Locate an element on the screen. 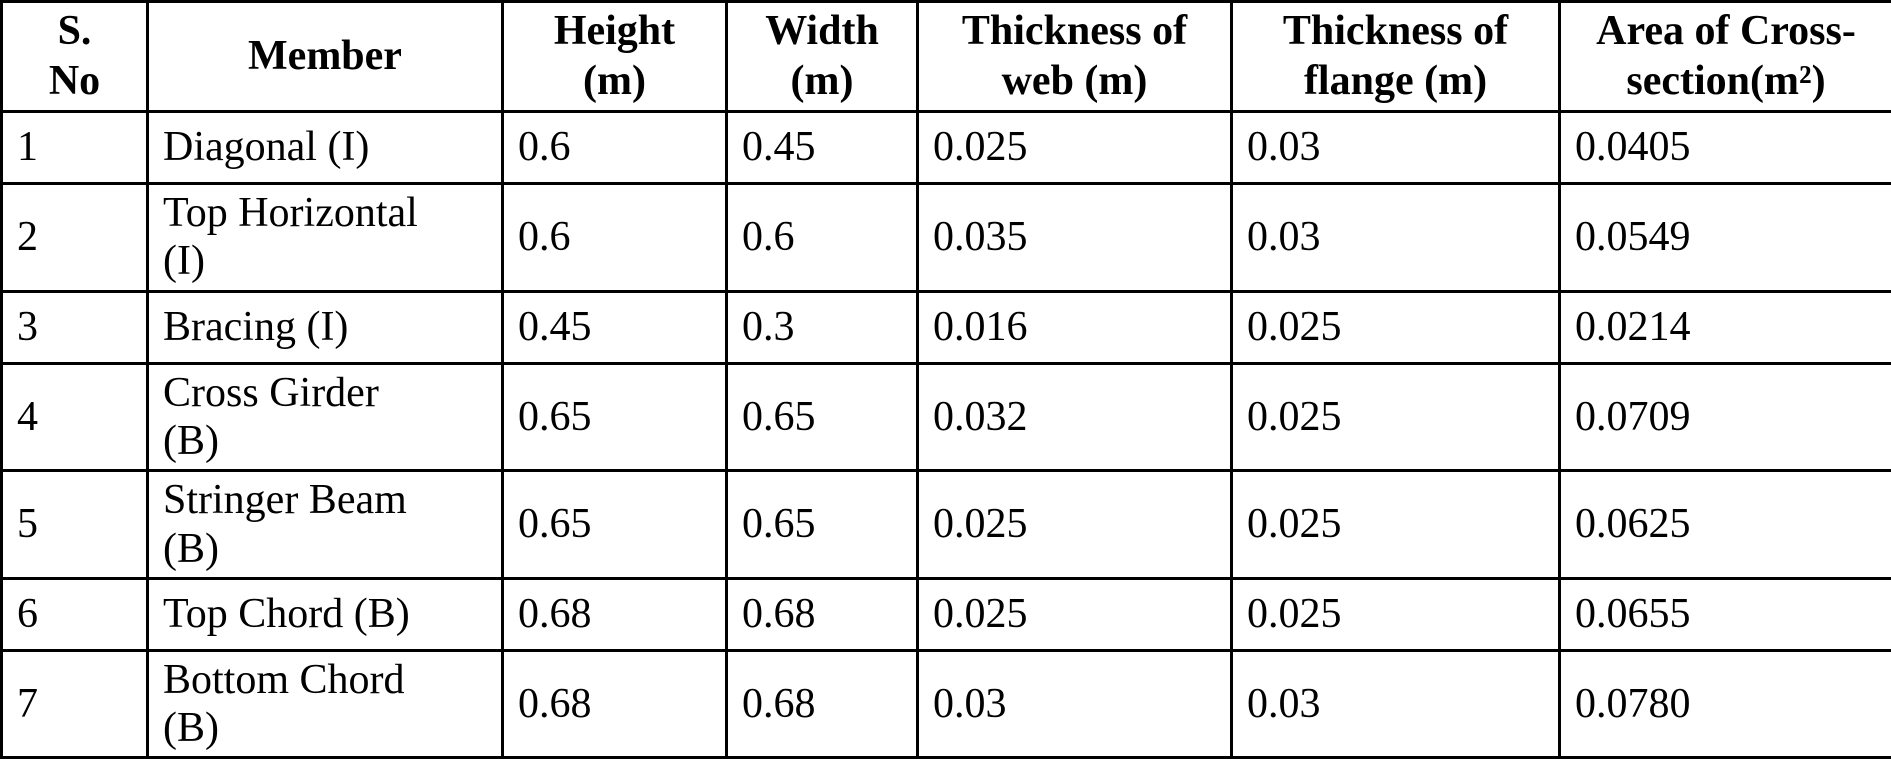 This screenshot has width=1891, height=773. cell-thickness-web: 0.035 is located at coordinates (1074, 237).